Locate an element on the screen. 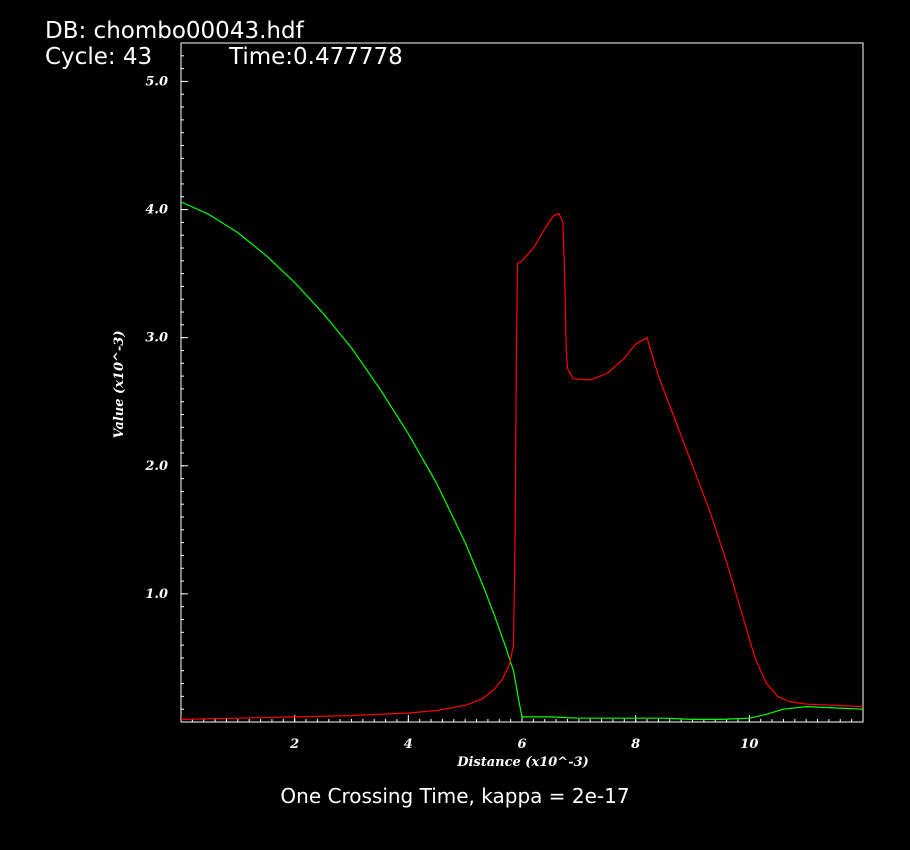  y-tick-label: 5.0 is located at coordinates (156, 81).